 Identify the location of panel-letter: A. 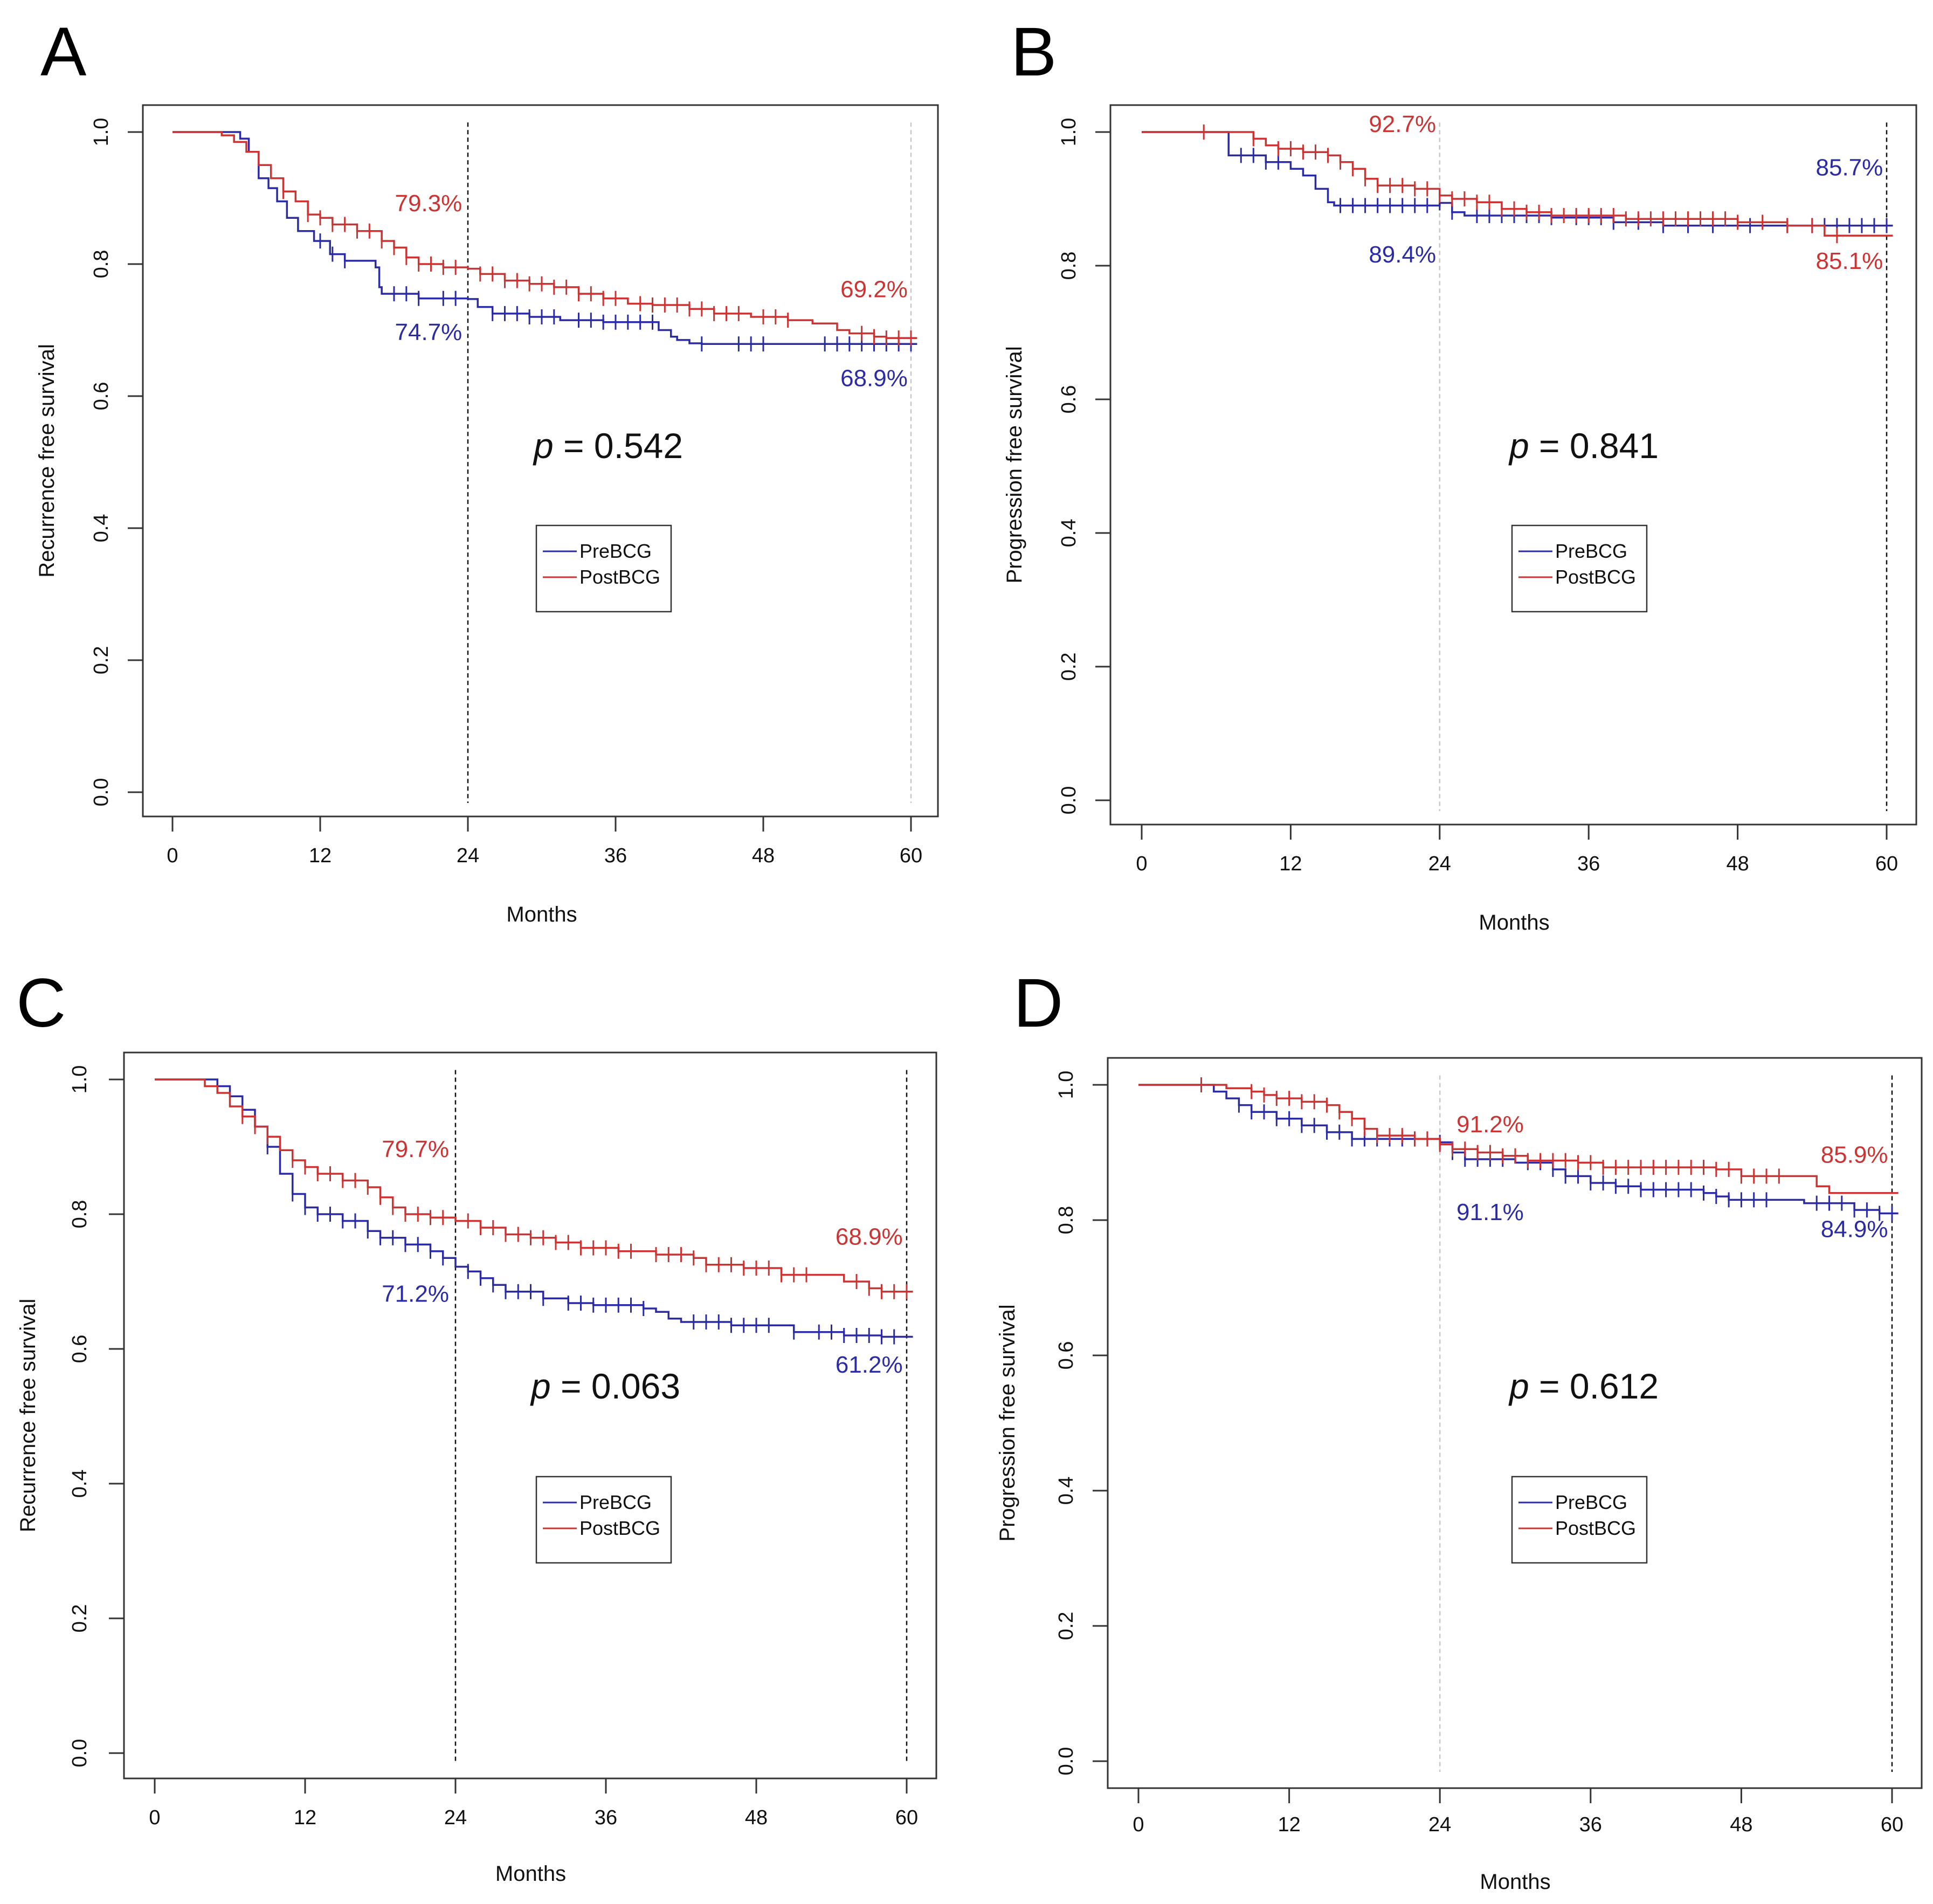
(63, 52).